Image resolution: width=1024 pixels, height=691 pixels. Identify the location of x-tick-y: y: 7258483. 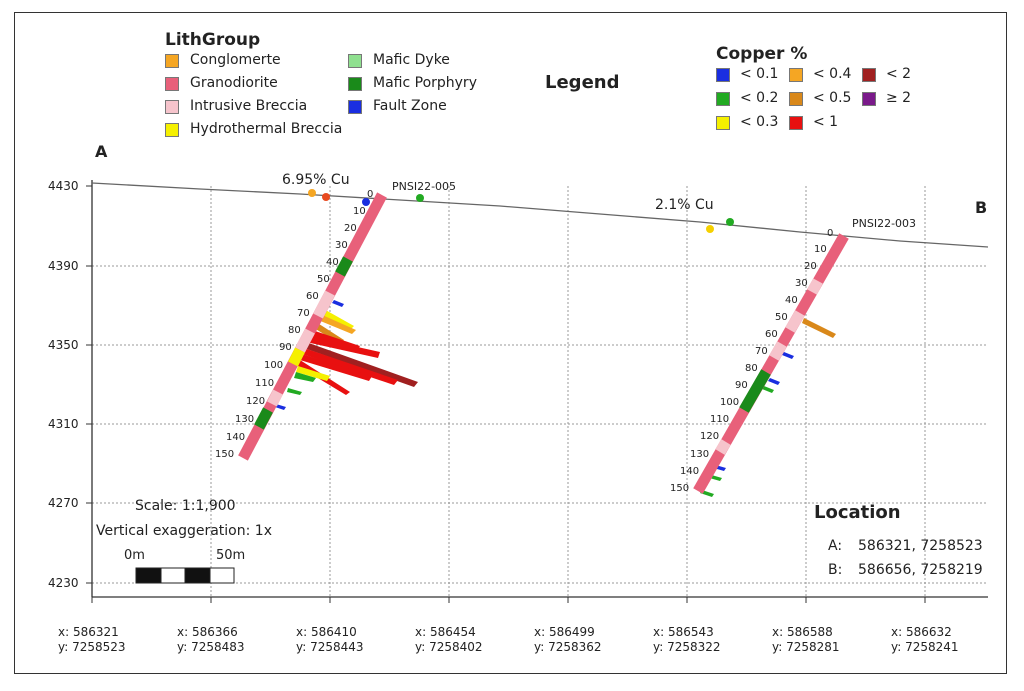
(211, 647).